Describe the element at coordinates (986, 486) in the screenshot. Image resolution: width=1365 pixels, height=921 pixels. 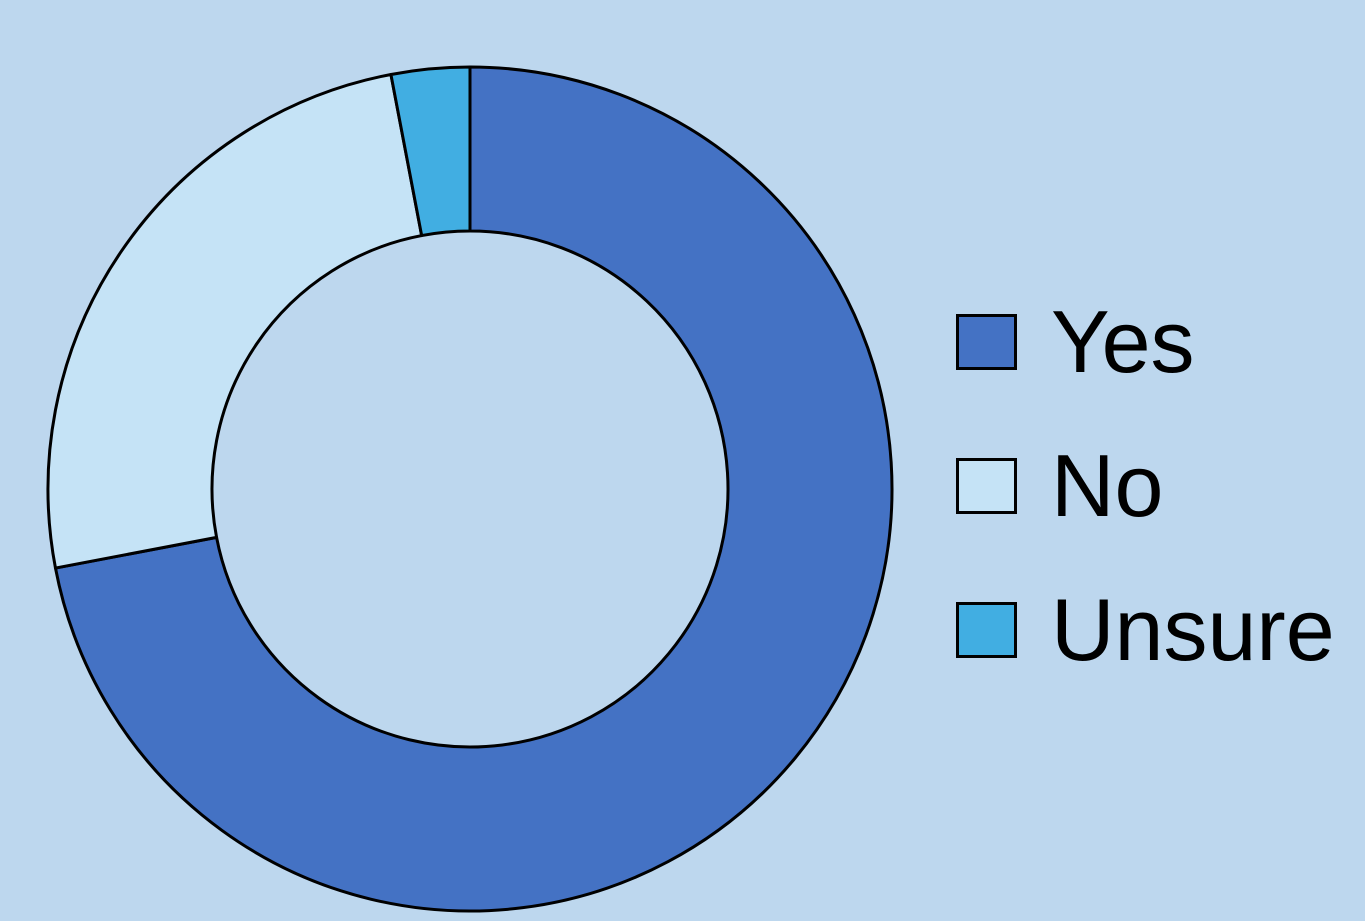
I see `legend-swatch-no` at that location.